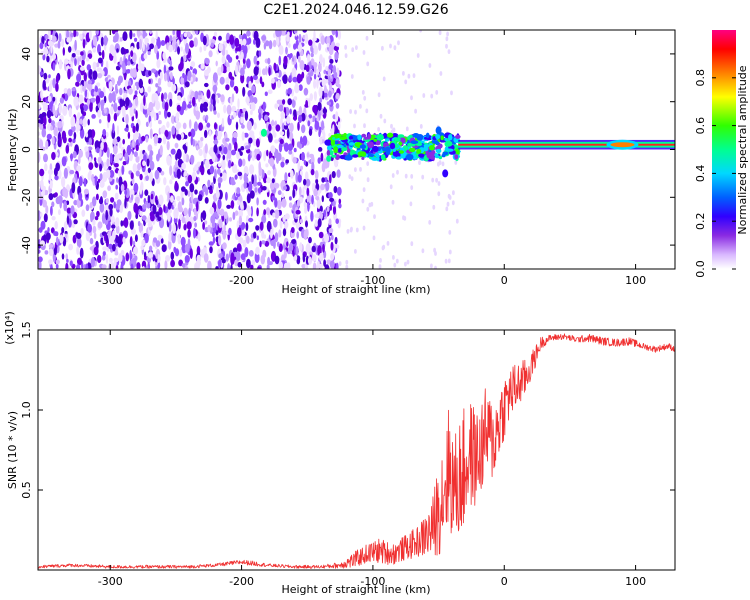 The height and width of the screenshot is (600, 750). I want to click on x-tick-label: -300, so click(110, 280).